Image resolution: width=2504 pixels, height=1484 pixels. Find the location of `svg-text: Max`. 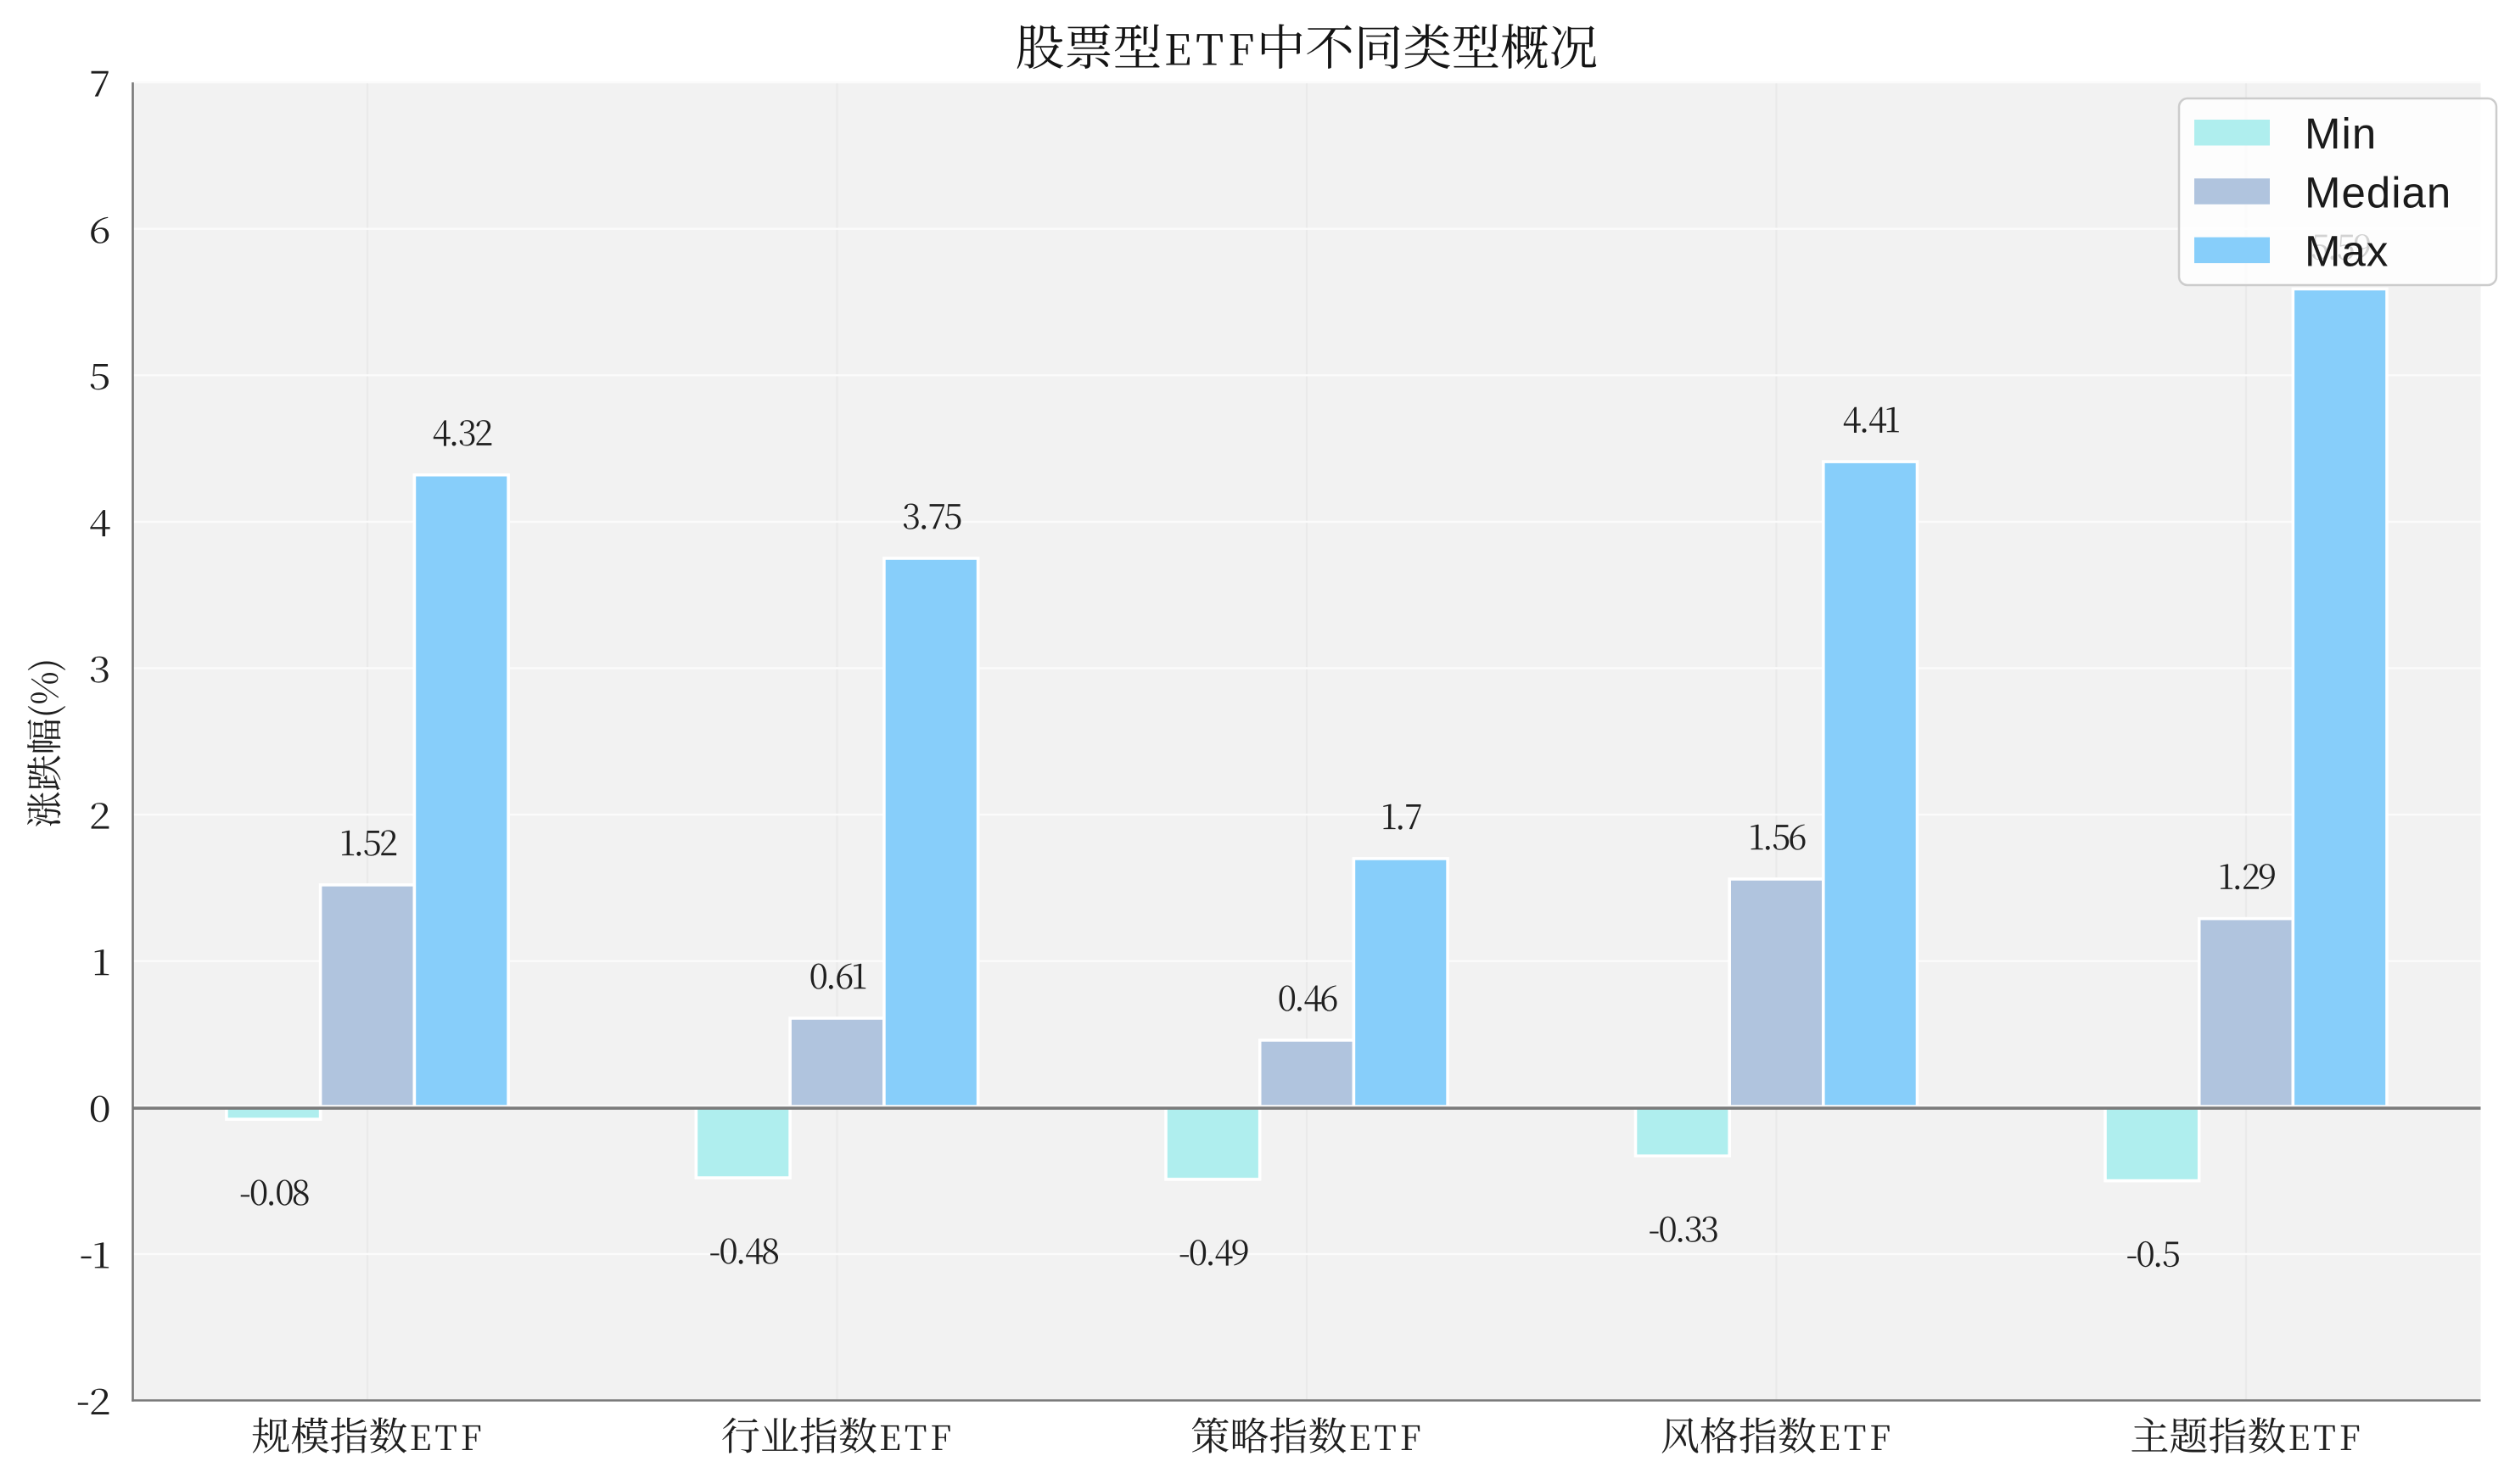

svg-text: Max is located at coordinates (2347, 251).